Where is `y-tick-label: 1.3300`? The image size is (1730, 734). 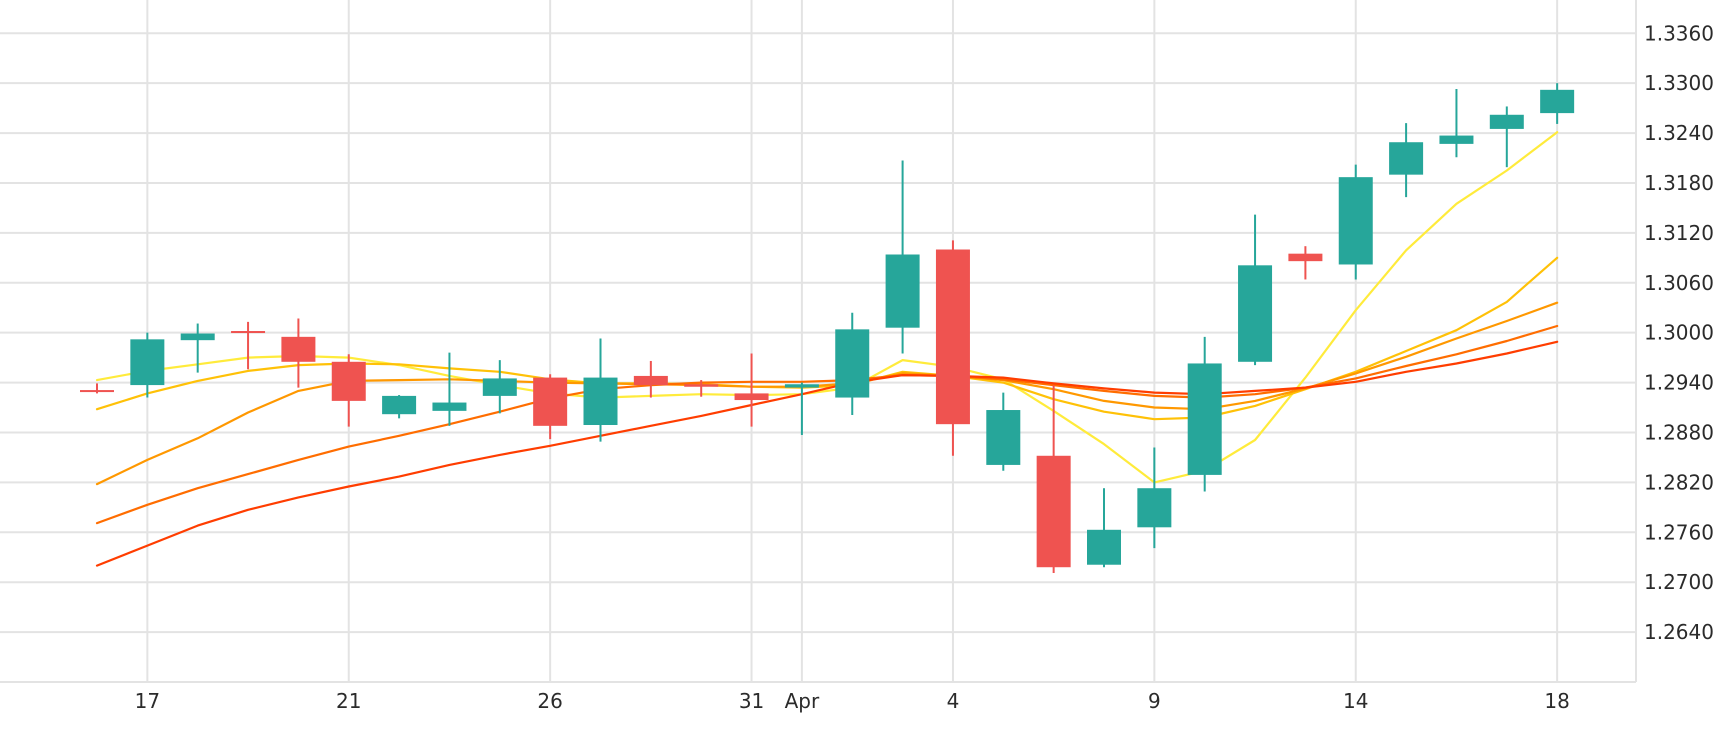 y-tick-label: 1.3300 is located at coordinates (1679, 83).